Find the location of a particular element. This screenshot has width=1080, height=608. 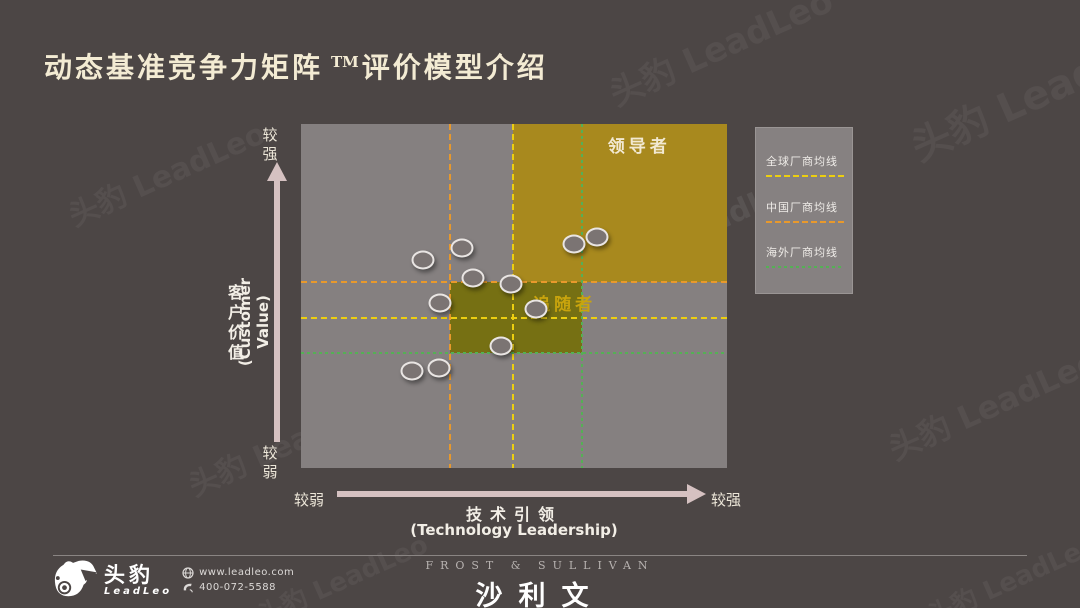

footer-phone: 400-072-5588 is located at coordinates (237, 587).